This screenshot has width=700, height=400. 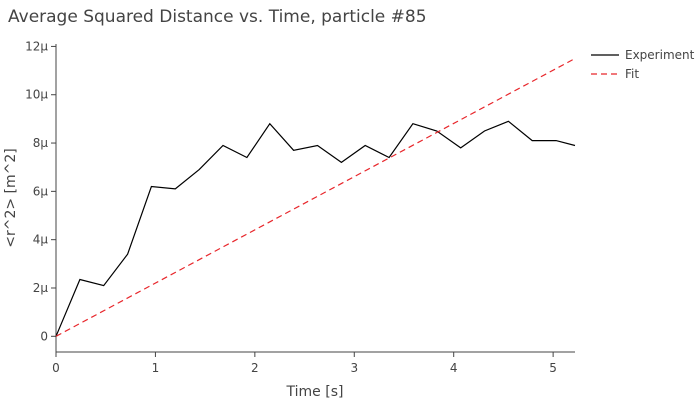 I want to click on legend-label: Fit, so click(x=632, y=74).